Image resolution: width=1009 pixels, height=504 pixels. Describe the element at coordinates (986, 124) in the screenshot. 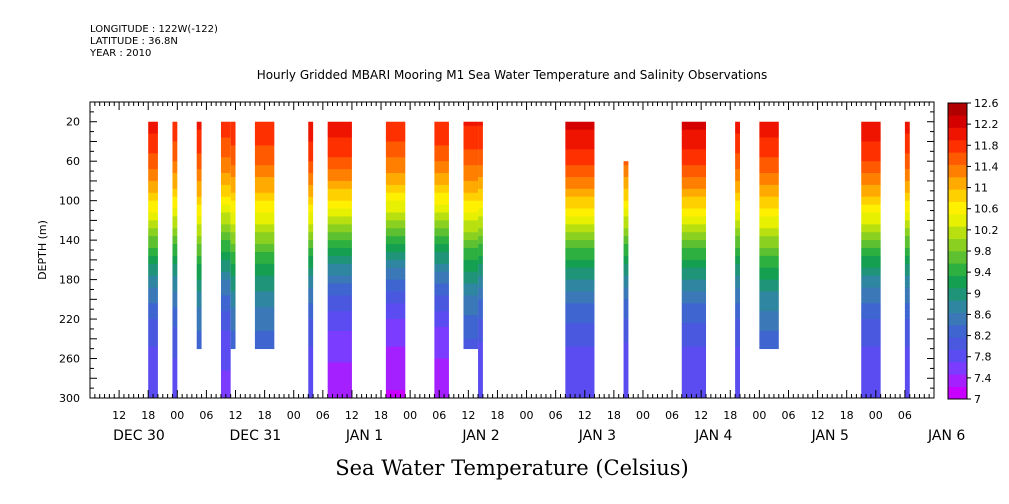

I see `colorbar-tick-label: 12.2` at that location.